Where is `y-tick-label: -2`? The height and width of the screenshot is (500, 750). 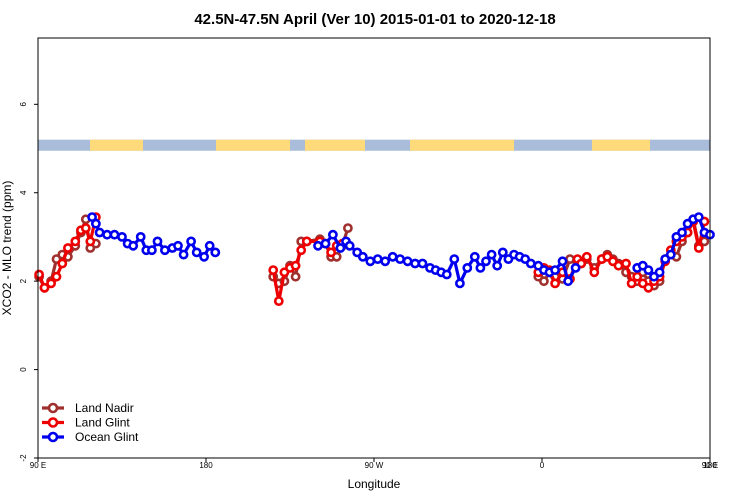
y-tick-label: -2 is located at coordinates (23, 458).